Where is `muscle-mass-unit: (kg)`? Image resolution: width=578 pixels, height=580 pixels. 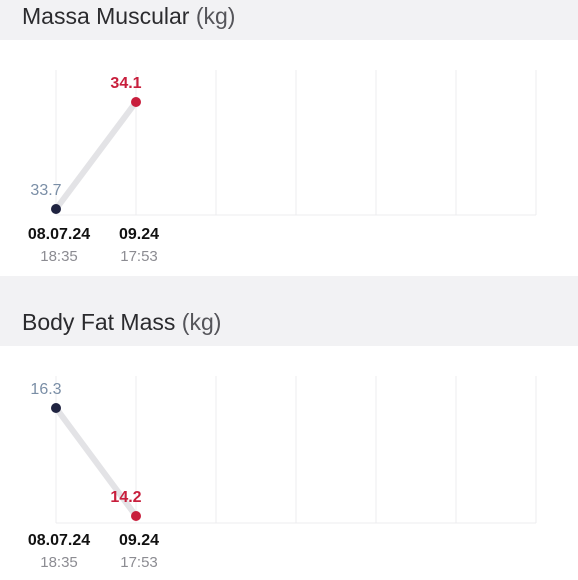 muscle-mass-unit: (kg) is located at coordinates (215, 16).